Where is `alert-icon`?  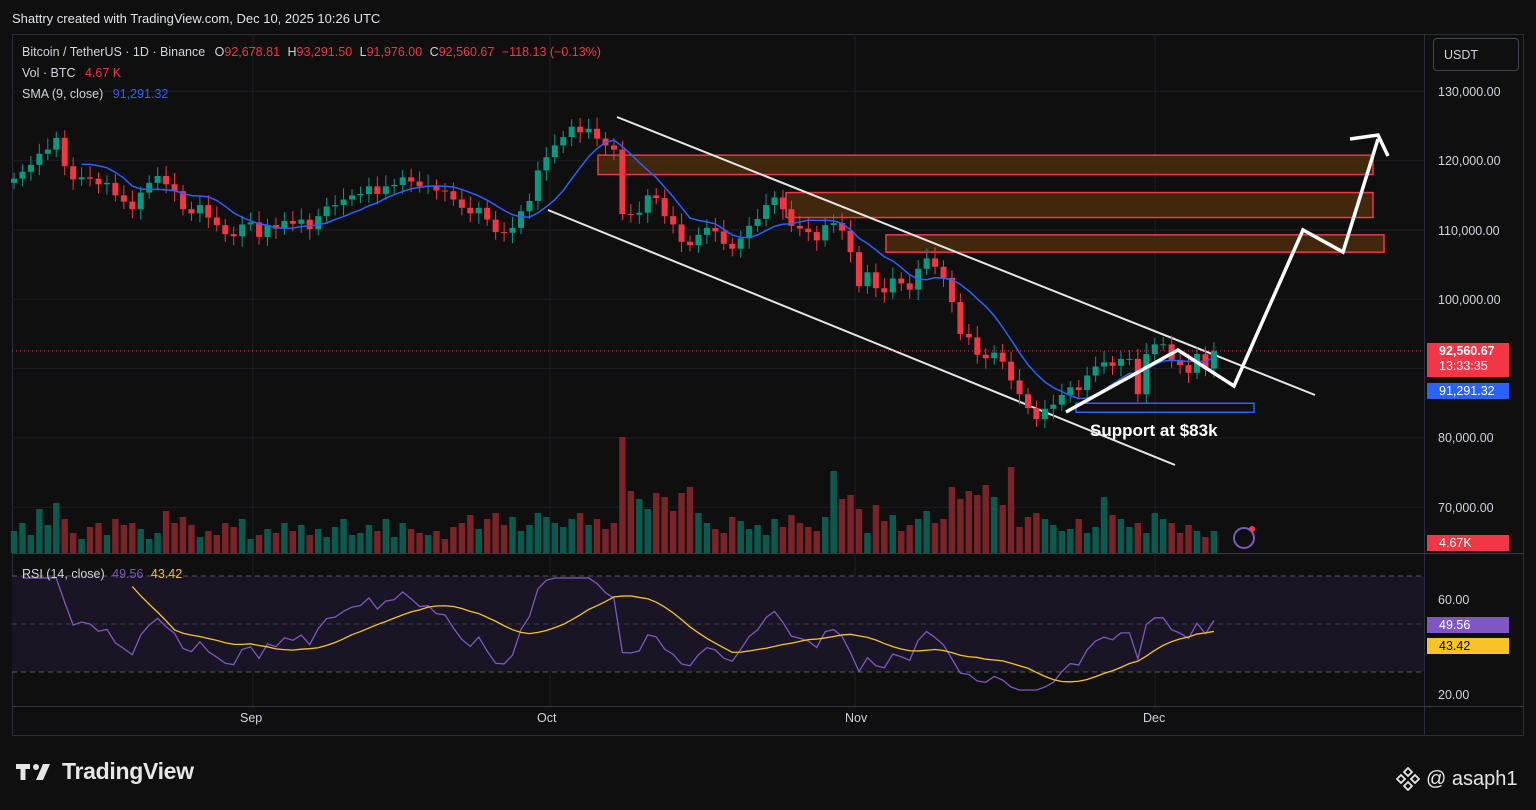 alert-icon is located at coordinates (1244, 538).